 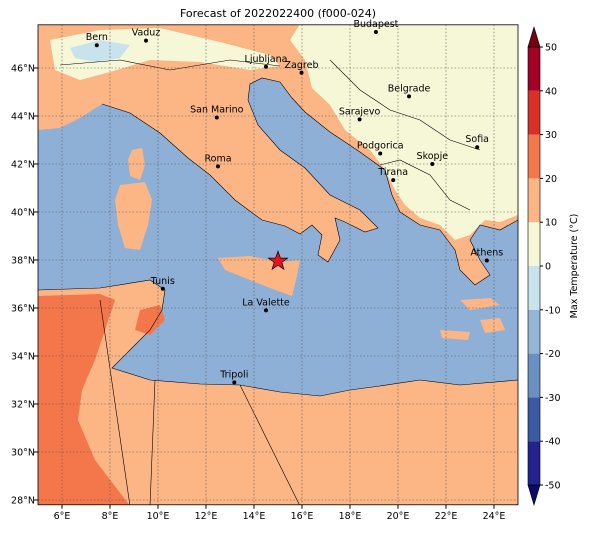 What do you see at coordinates (486, 252) in the screenshot?
I see `city-label: Athens` at bounding box center [486, 252].